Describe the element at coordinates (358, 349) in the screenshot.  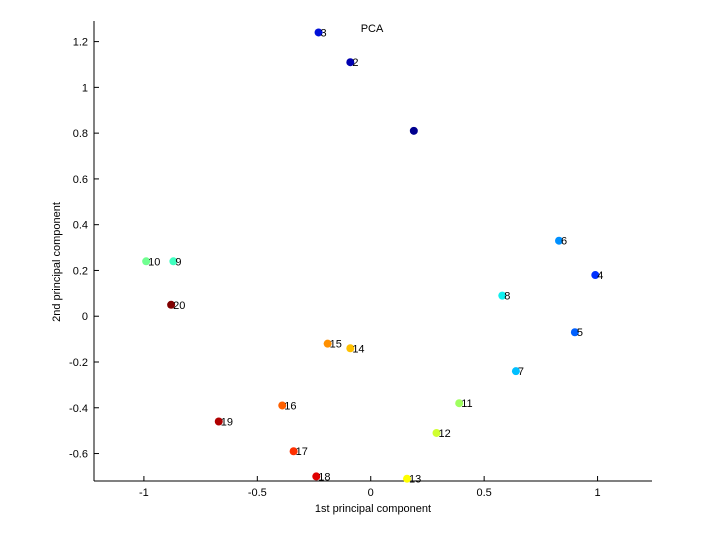
I see `data-point-label: 14` at that location.